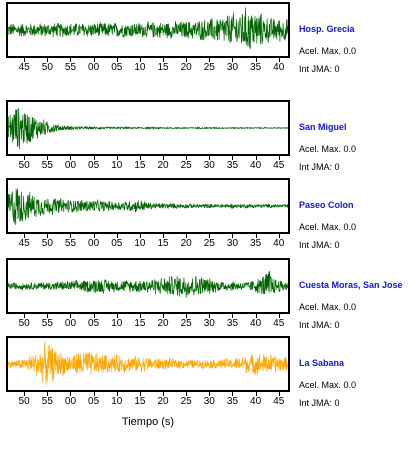  I want to click on station-name: Hosp. Grecia, so click(327, 29).